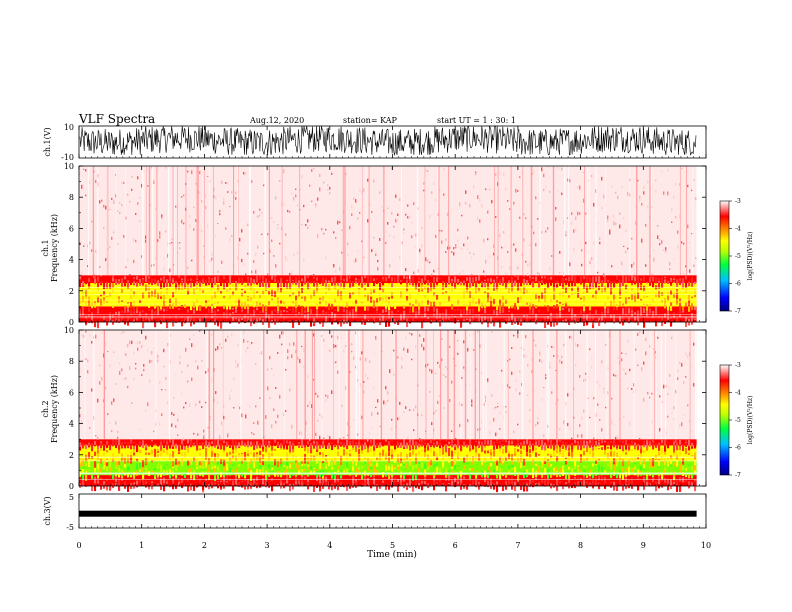 The height and width of the screenshot is (612, 792). I want to click on ch1-ytick-top: 10, so click(69, 127).